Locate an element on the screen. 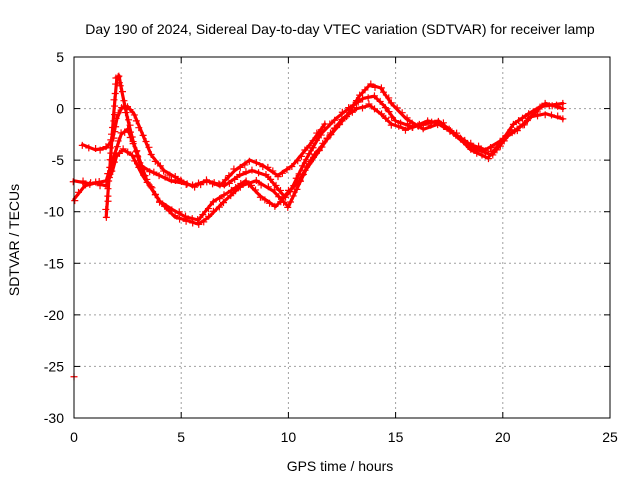 This screenshot has width=640, height=480. y-tick-labels: 5 0 -5 -10 -15 -20 -25 -30 is located at coordinates (54, 237).